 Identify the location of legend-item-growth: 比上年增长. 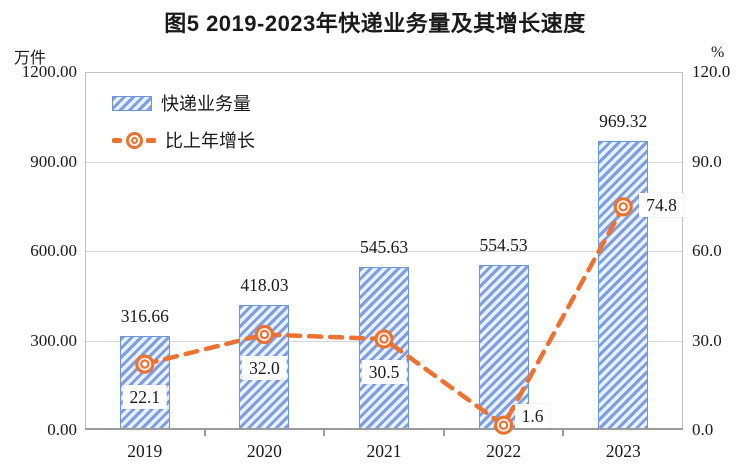
(183, 140).